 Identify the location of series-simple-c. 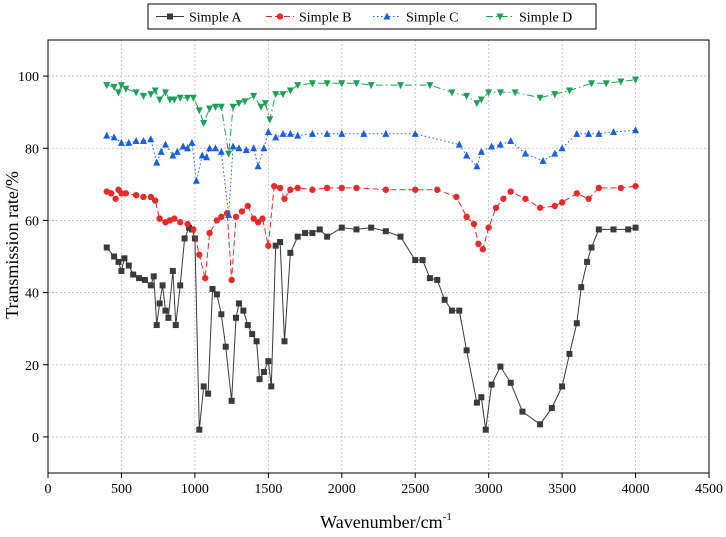
(371, 172).